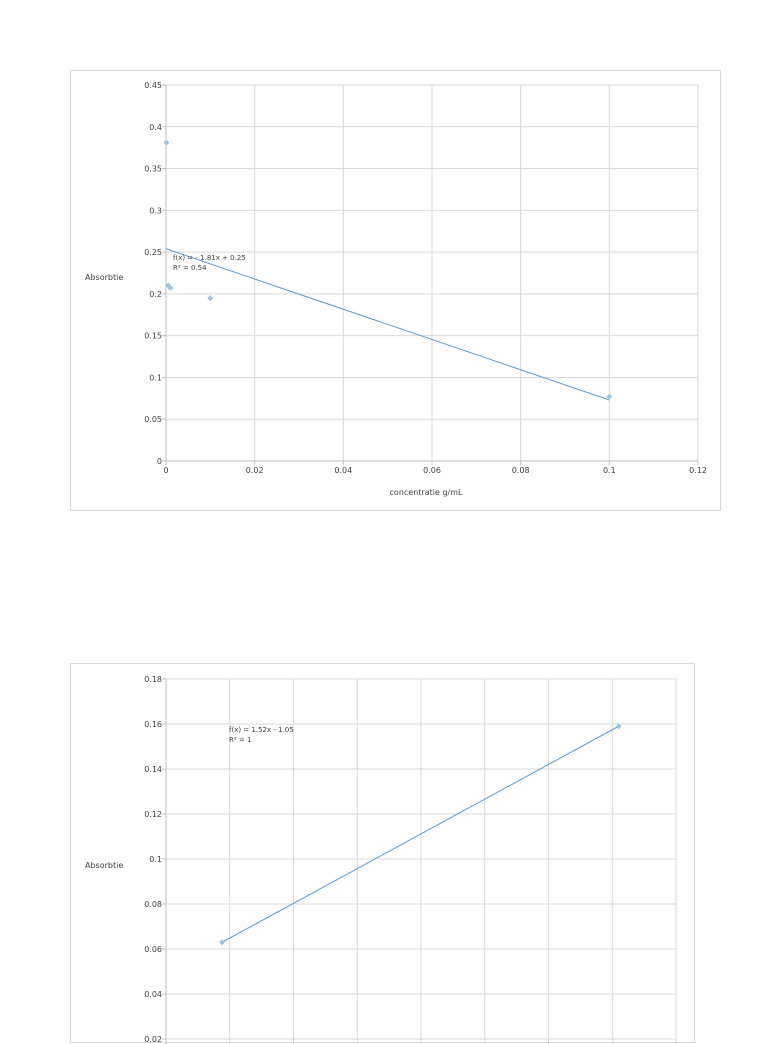  I want to click on y-tick-label: 0.45, so click(153, 85).